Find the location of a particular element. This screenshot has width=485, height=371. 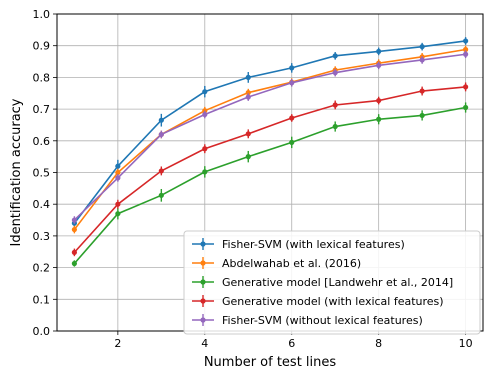

legend-label: Generative model (with lexical features) is located at coordinates (333, 301).